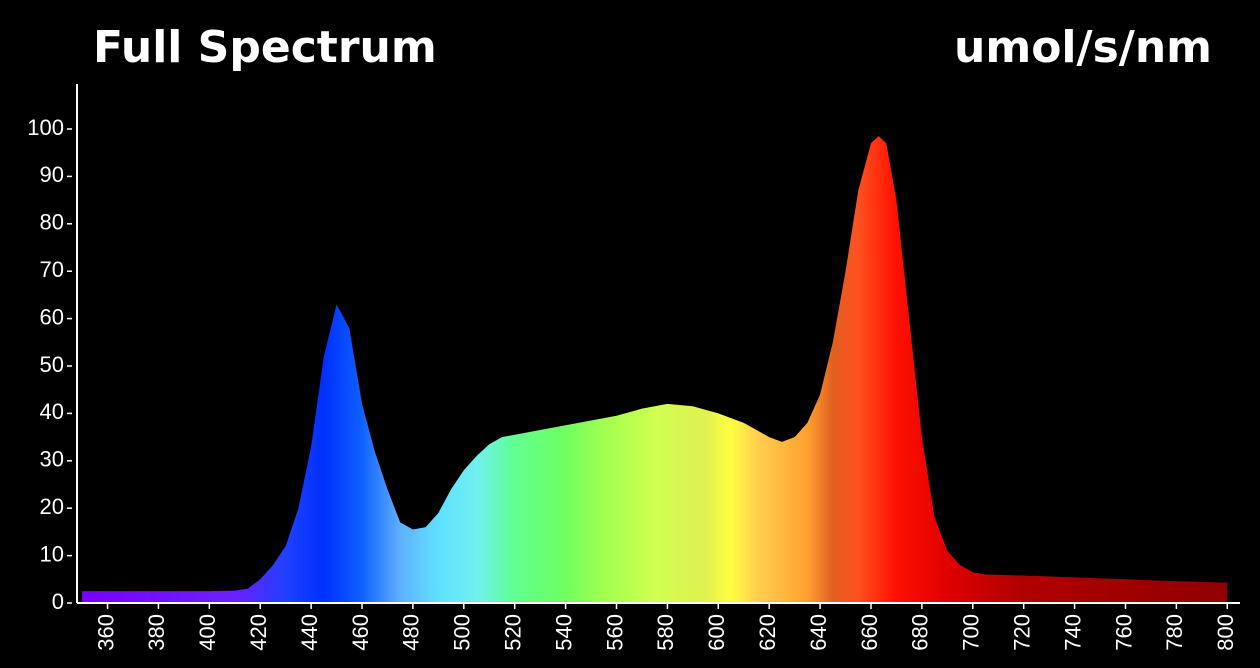 This screenshot has height=668, width=1260. Describe the element at coordinates (52, 553) in the screenshot. I see `y-tick-label: 10` at that location.